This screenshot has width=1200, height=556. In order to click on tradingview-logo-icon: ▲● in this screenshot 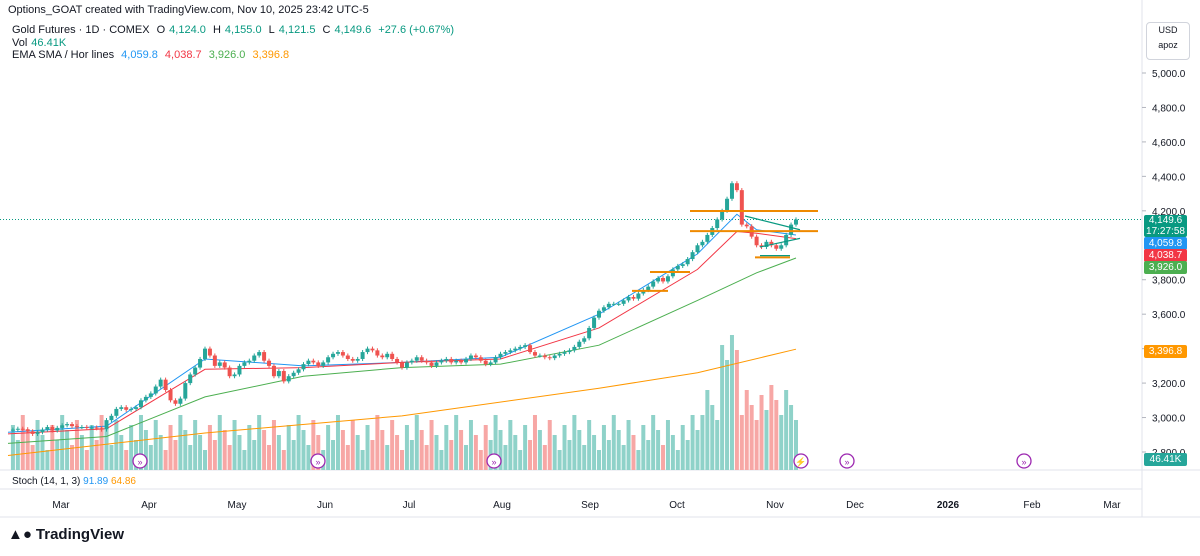, I will do `click(20, 534)`.